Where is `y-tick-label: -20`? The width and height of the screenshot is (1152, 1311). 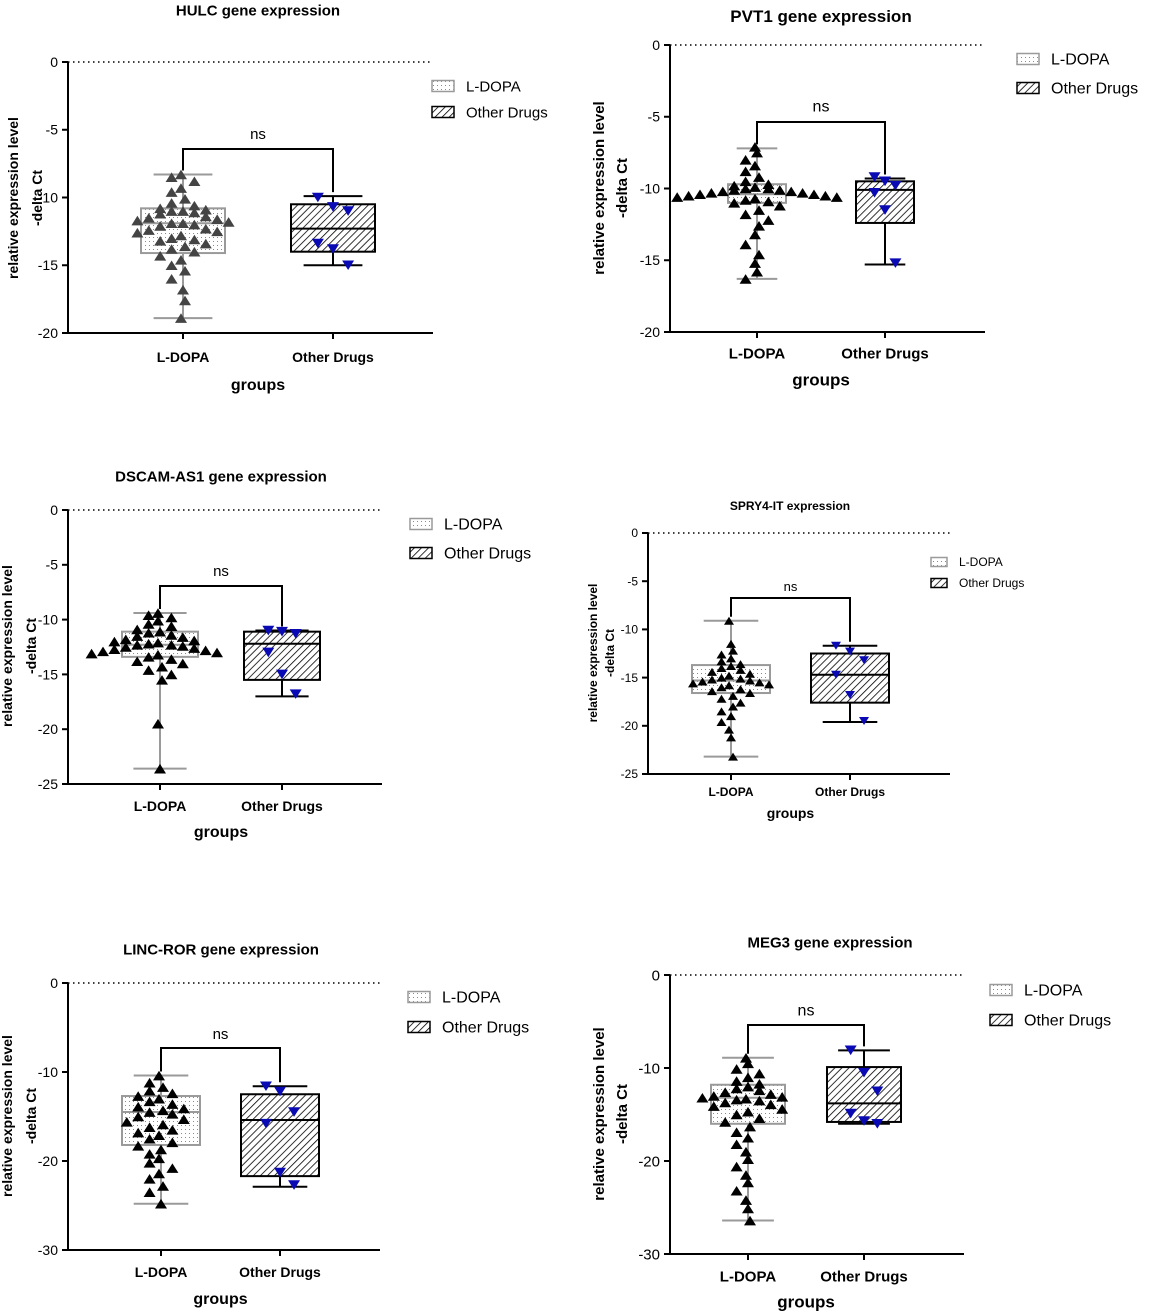 y-tick-label: -20 is located at coordinates (650, 332).